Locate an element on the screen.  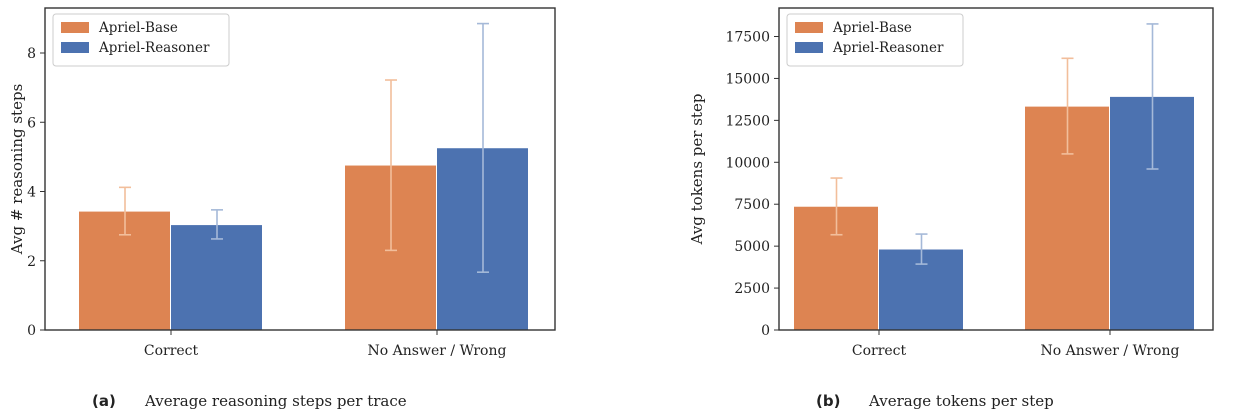
y-tick-label-b-1: 2500 is located at coordinates (752, 289).